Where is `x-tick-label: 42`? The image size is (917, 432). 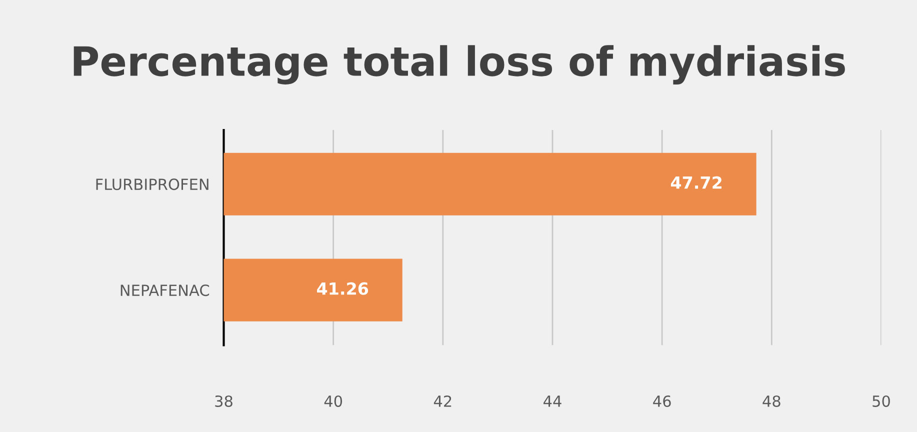
x-tick-label: 42 is located at coordinates (443, 401).